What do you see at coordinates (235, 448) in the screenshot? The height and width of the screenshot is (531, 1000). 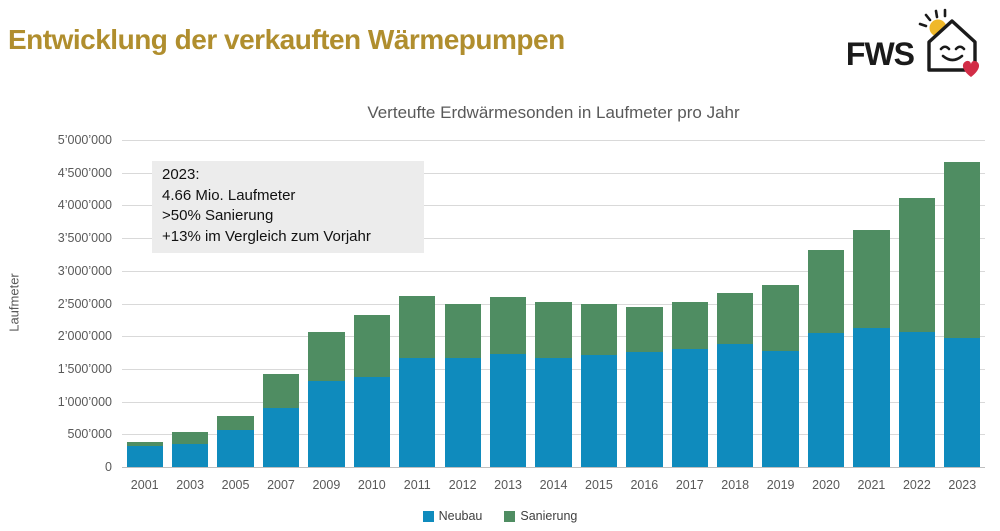 I see `bar-segment-neubau-2005` at bounding box center [235, 448].